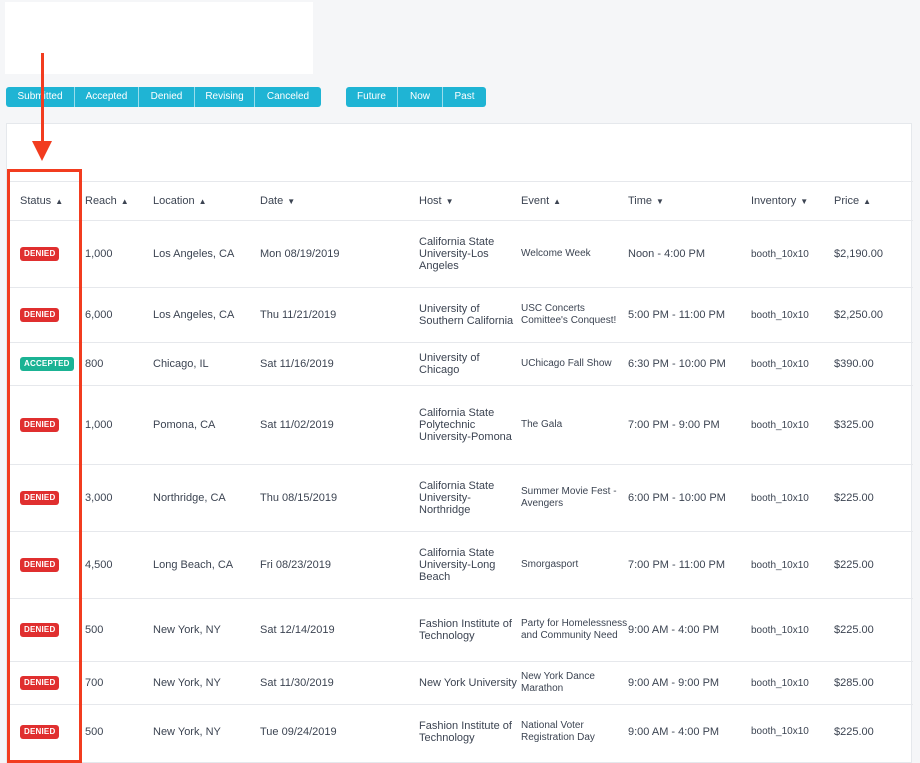 The image size is (920, 763). I want to click on filter-submitted-button: Submitted, so click(40, 97).